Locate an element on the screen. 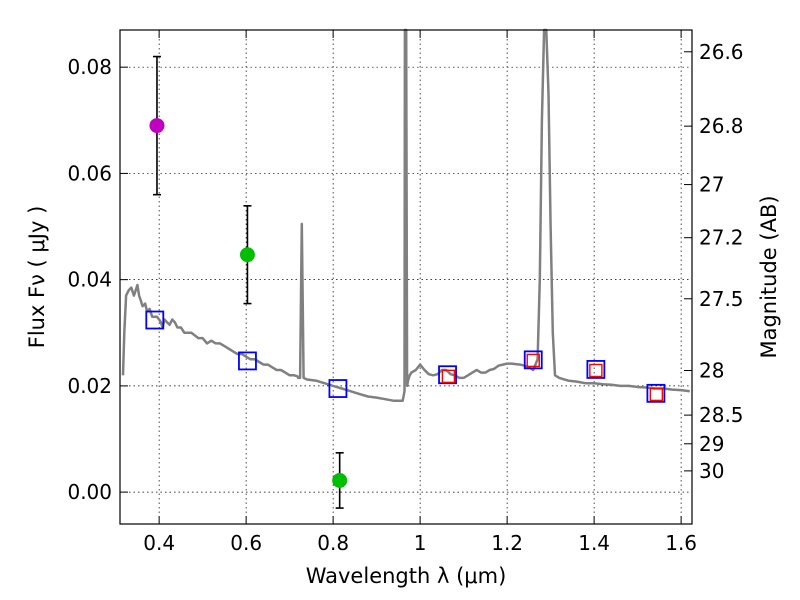 The height and width of the screenshot is (600, 800). right-axis-label: Magnitude (AB) is located at coordinates (769, 276).